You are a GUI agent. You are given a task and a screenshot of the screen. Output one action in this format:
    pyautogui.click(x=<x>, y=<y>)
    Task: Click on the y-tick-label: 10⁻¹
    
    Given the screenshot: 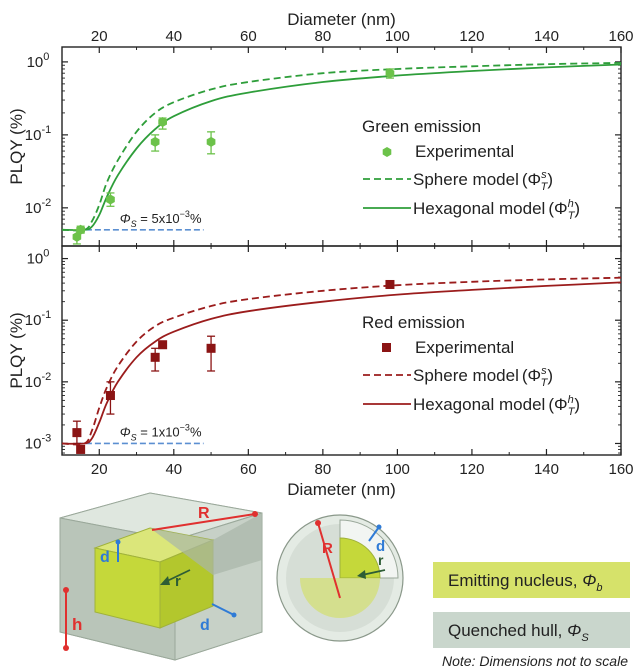 What is the action you would take?
    pyautogui.click(x=38, y=319)
    